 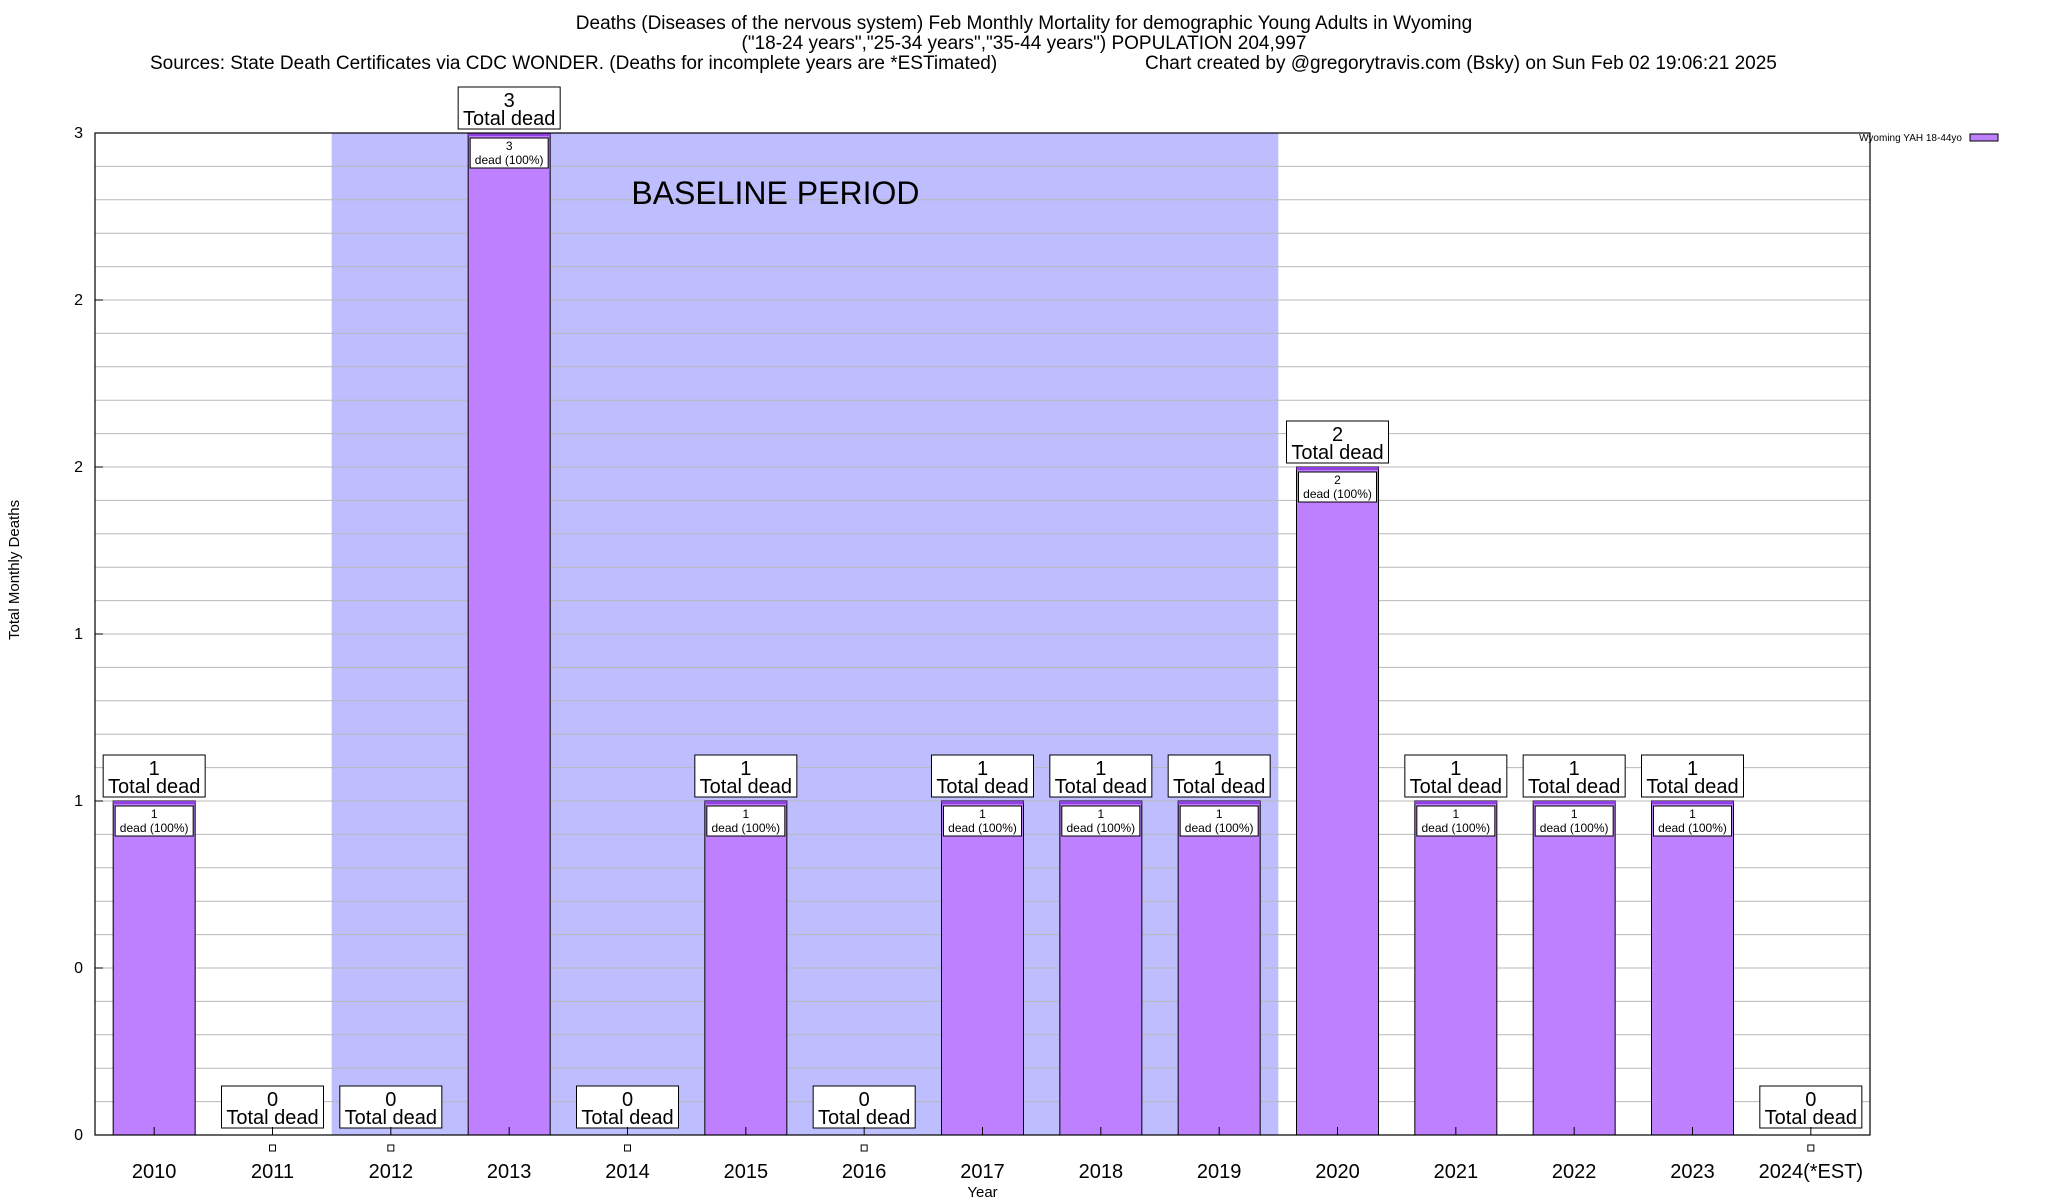 I want to click on x-tick-label: 2020, so click(x=1337, y=1172).